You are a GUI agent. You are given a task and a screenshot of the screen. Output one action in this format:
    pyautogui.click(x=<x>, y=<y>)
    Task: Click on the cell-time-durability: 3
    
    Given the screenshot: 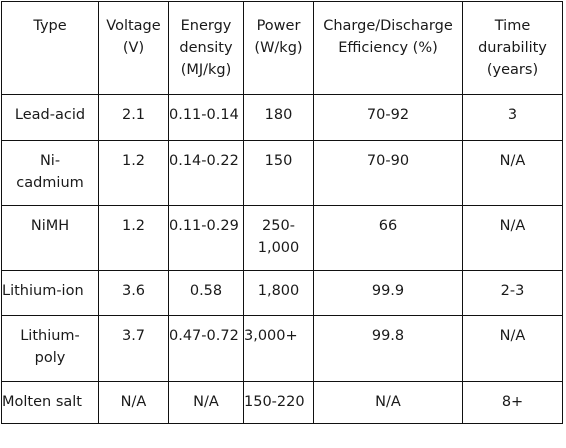 What is the action you would take?
    pyautogui.click(x=512, y=117)
    